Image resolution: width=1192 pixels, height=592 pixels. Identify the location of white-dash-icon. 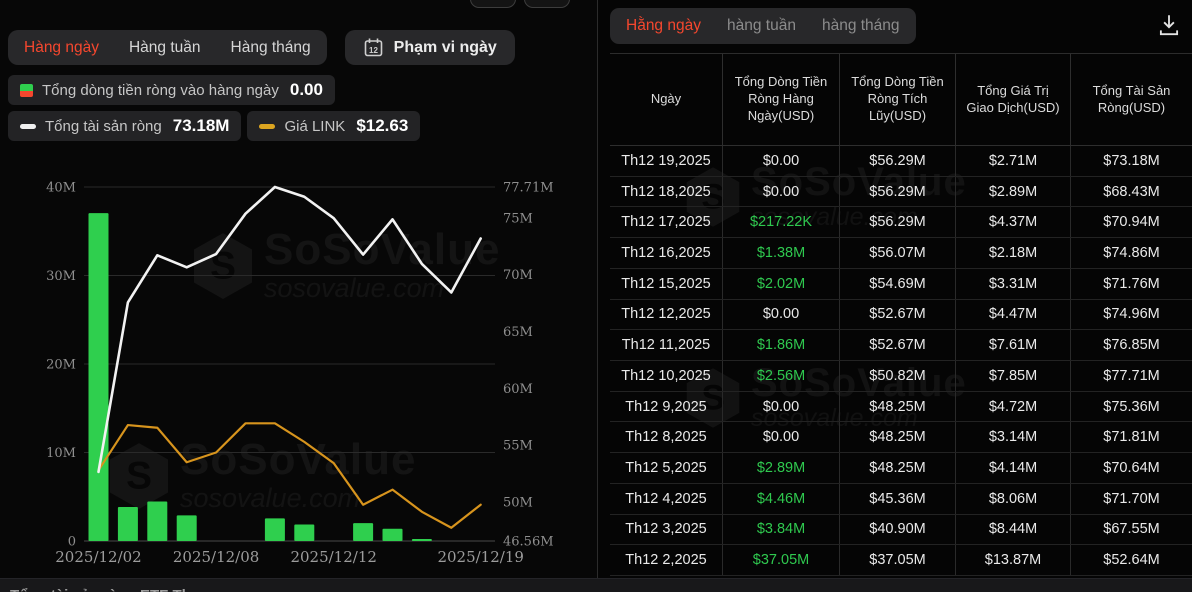
(28, 126).